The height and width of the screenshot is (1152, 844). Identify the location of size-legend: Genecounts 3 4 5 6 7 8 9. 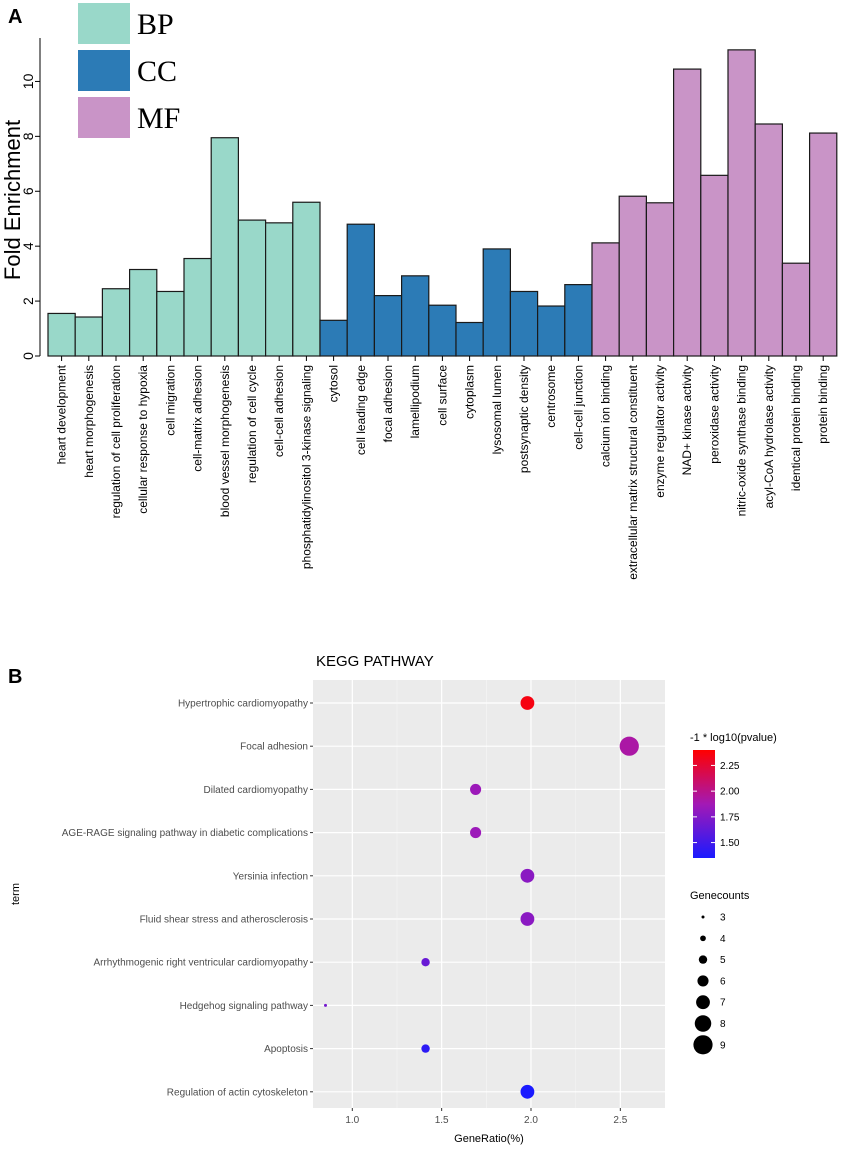
(720, 972).